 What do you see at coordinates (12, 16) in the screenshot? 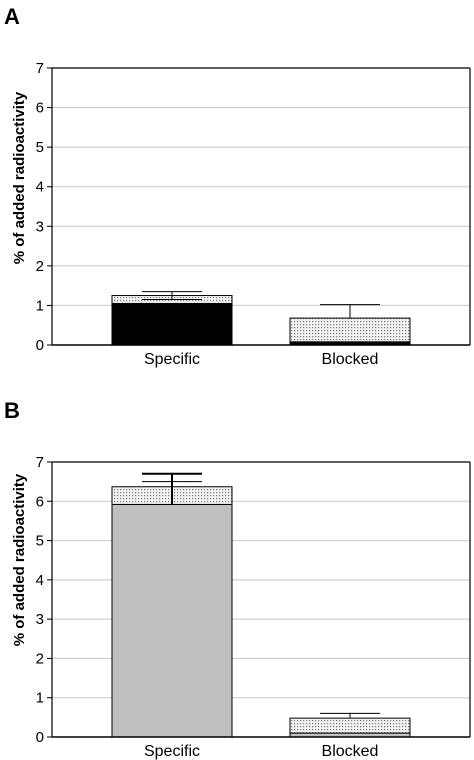
I see `panel-letter: A` at bounding box center [12, 16].